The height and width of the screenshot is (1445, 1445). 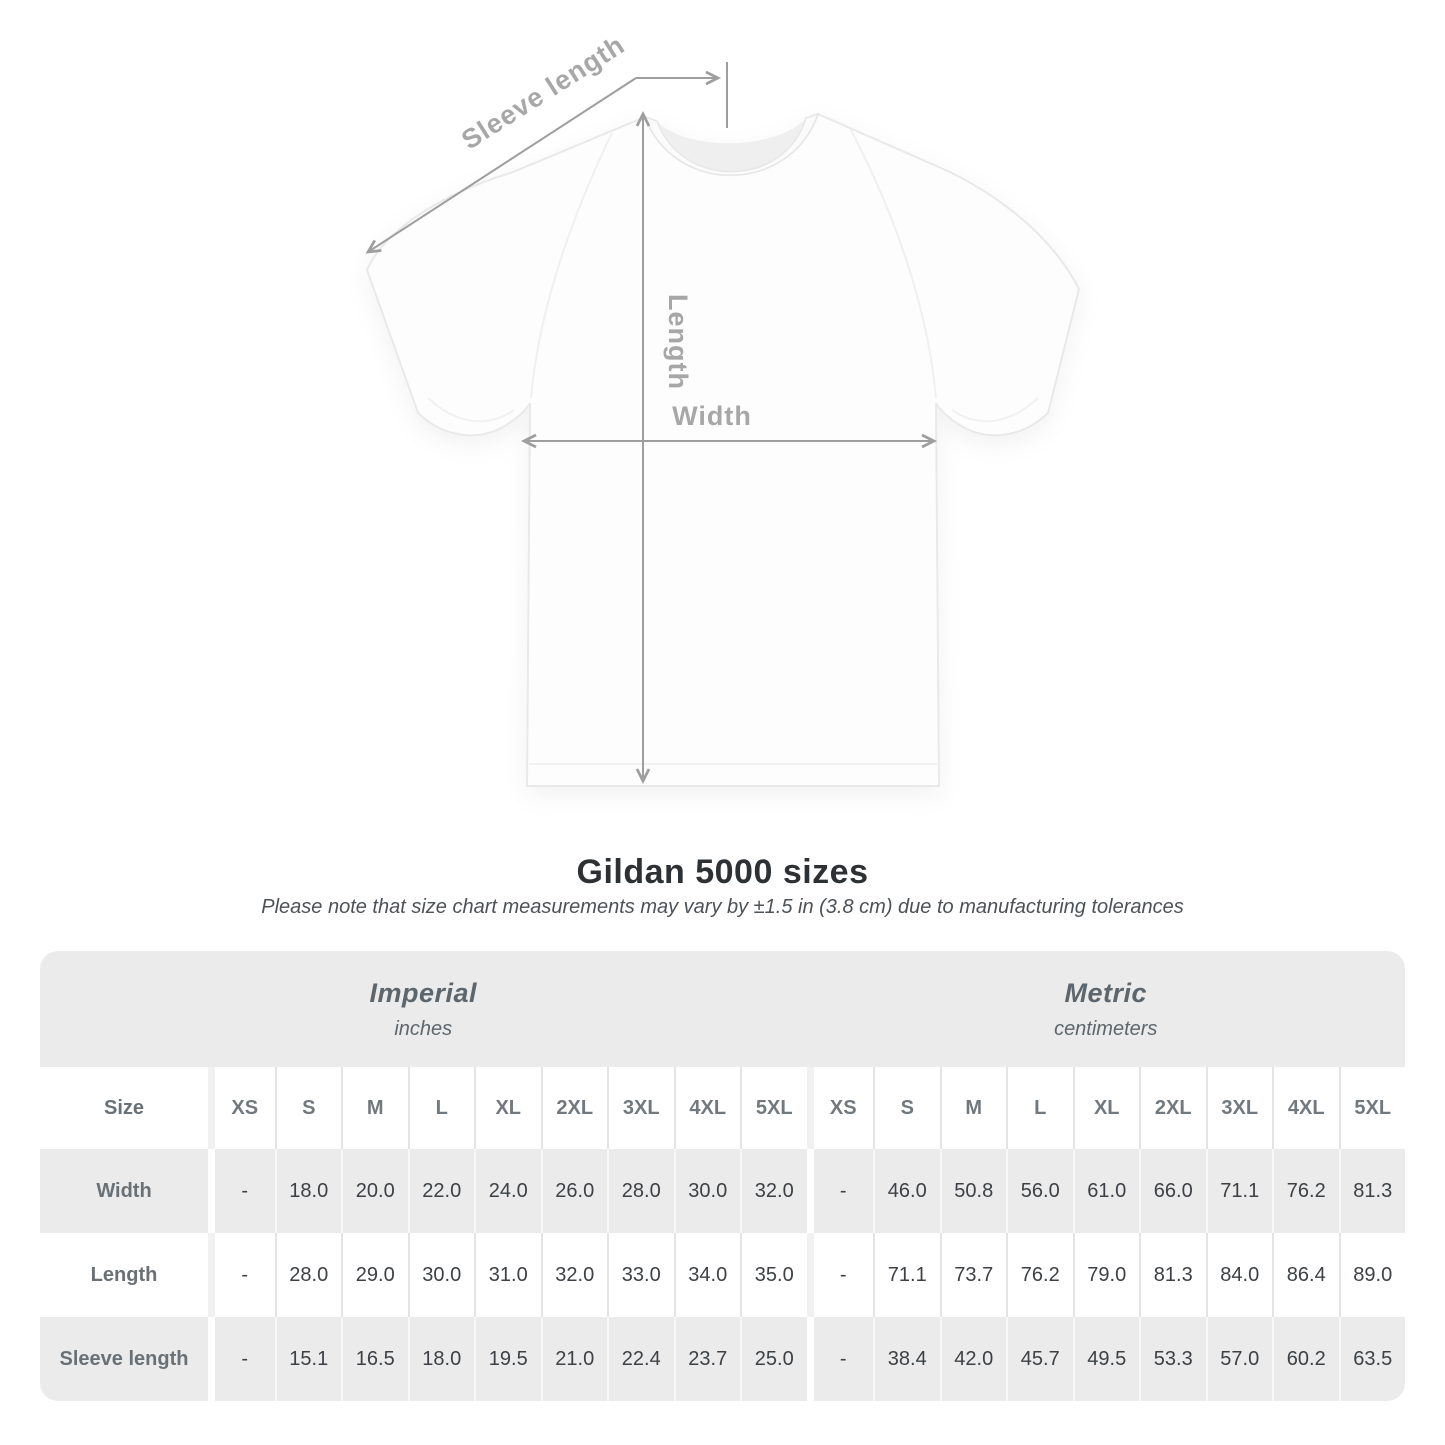 What do you see at coordinates (773, 1359) in the screenshot?
I see `value-cell: 25.0` at bounding box center [773, 1359].